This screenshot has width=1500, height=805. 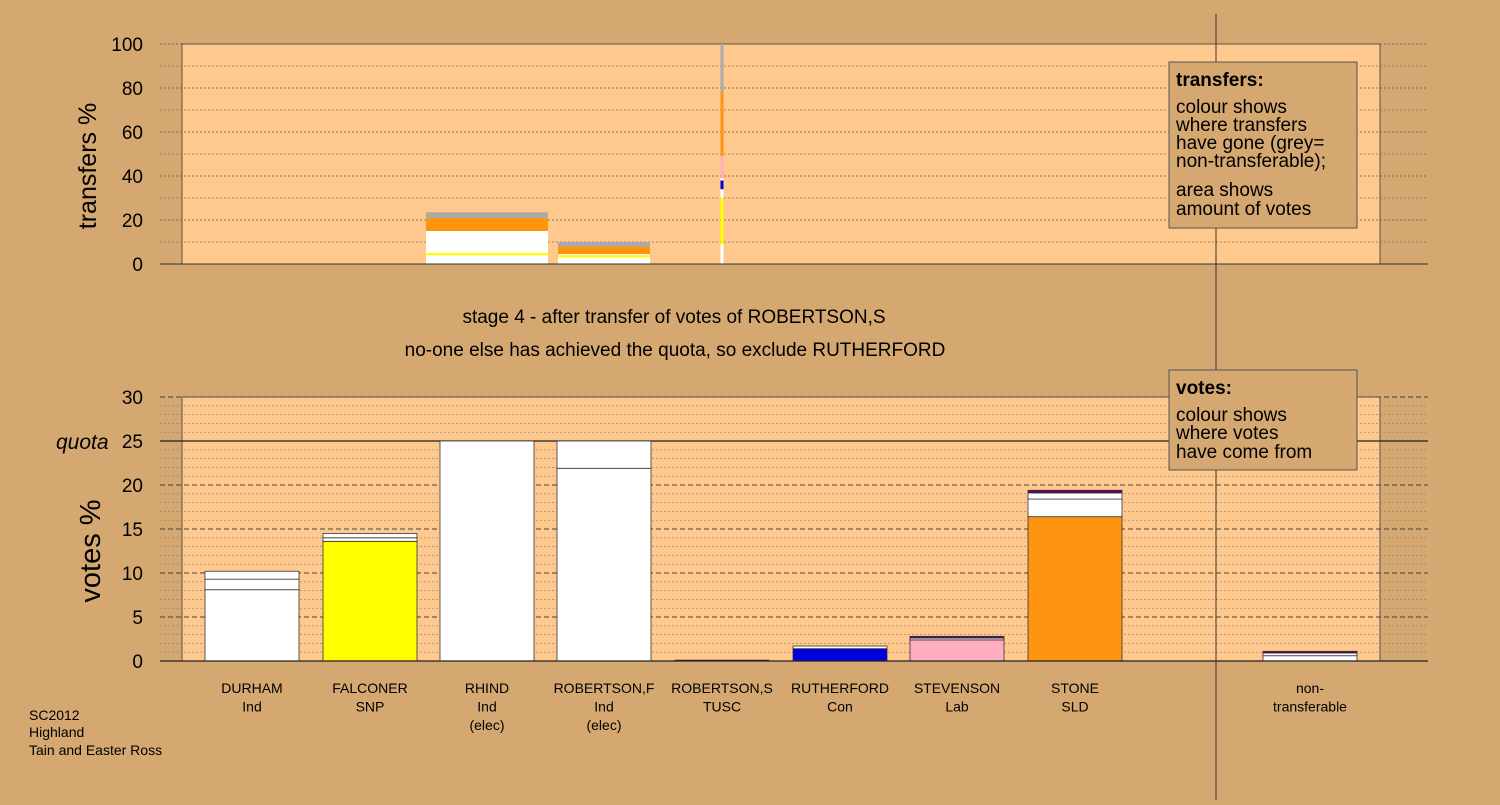 I want to click on votes-y-axis-label: votes %, so click(x=91, y=550).